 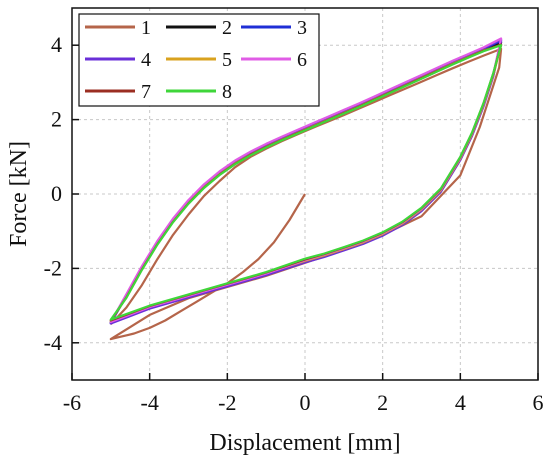 I want to click on x-tick-label: -2, so click(x=227, y=402).